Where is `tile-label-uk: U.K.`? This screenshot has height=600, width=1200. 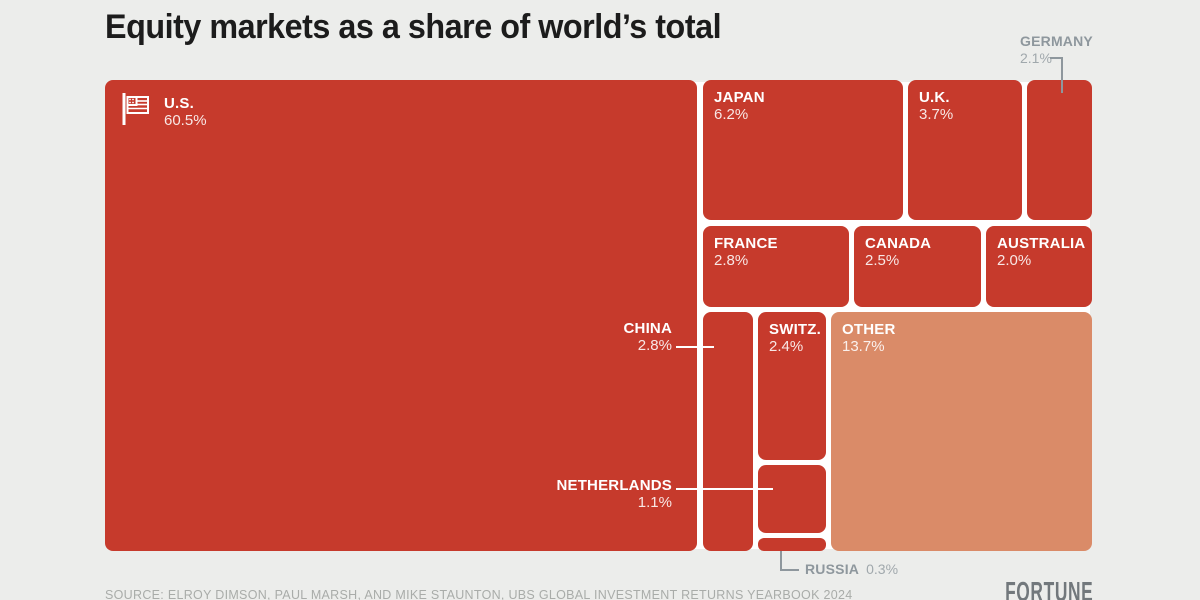 tile-label-uk: U.K. is located at coordinates (934, 97).